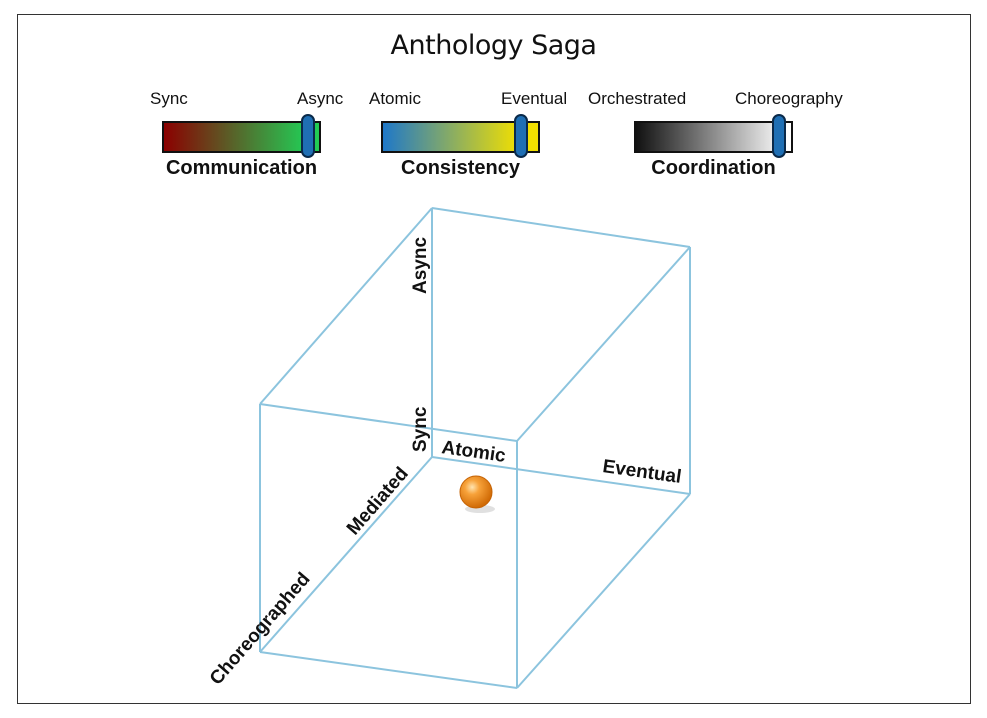 The width and height of the screenshot is (987, 718). I want to click on coordination-gauge-bar, so click(713, 137).